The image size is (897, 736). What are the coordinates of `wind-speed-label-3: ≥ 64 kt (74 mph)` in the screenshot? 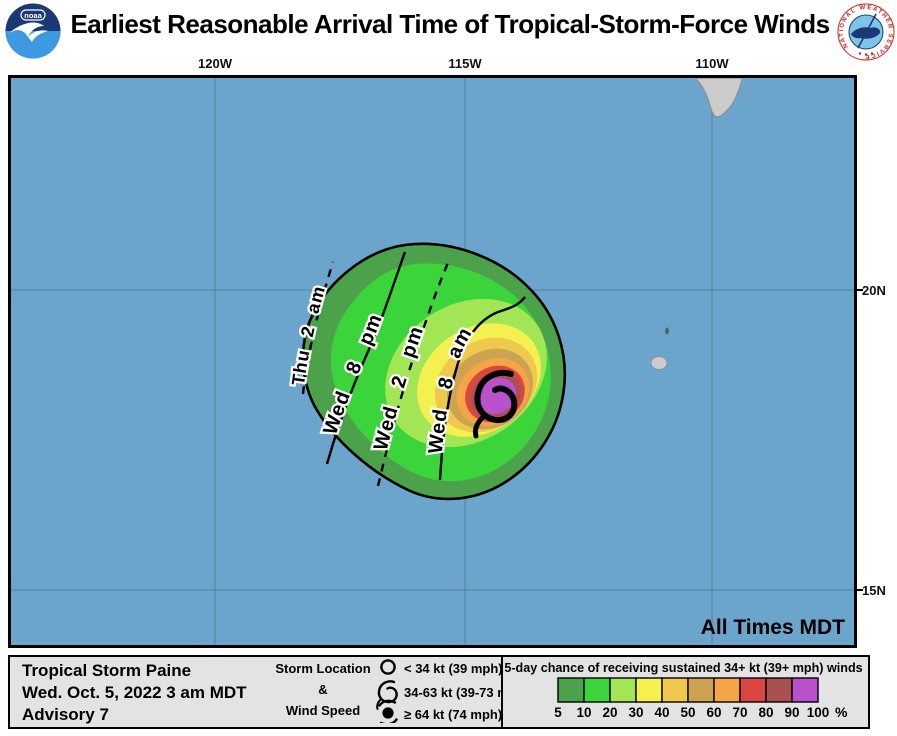 It's located at (453, 714).